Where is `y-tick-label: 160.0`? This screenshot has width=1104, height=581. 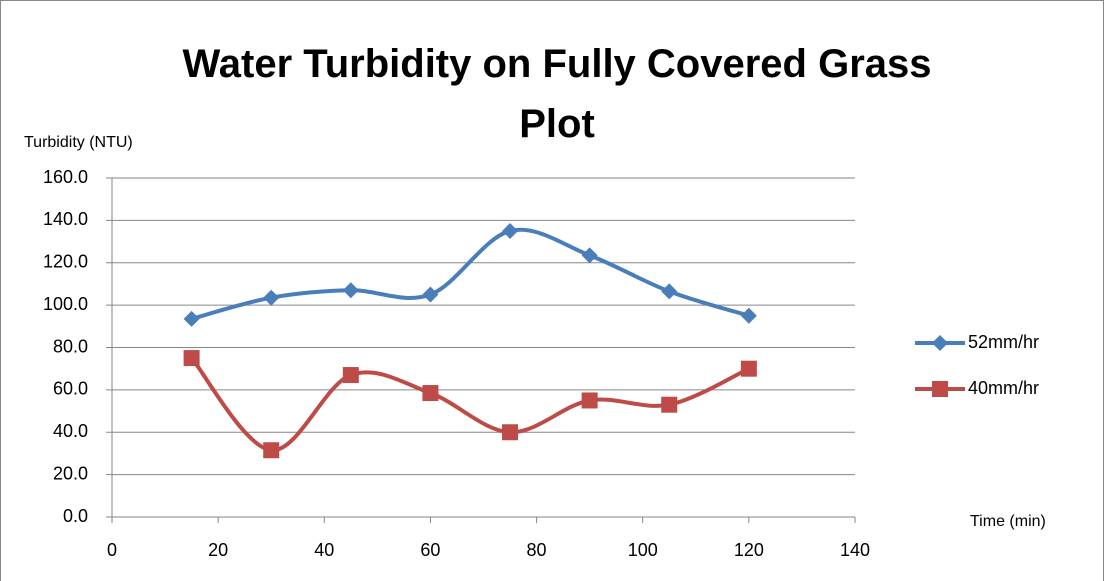 y-tick-label: 160.0 is located at coordinates (65, 177).